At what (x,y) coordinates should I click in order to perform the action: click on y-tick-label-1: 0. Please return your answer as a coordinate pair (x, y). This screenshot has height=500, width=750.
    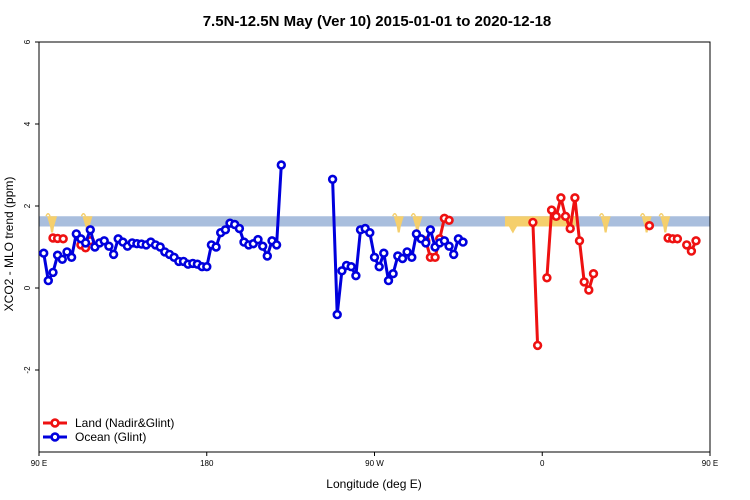
    Looking at the image, I should click on (27, 287).